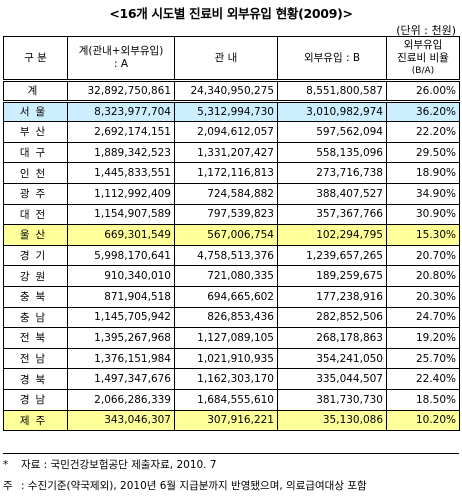 The width and height of the screenshot is (462, 499). Describe the element at coordinates (35, 214) in the screenshot. I see `cell-region: 대전` at that location.